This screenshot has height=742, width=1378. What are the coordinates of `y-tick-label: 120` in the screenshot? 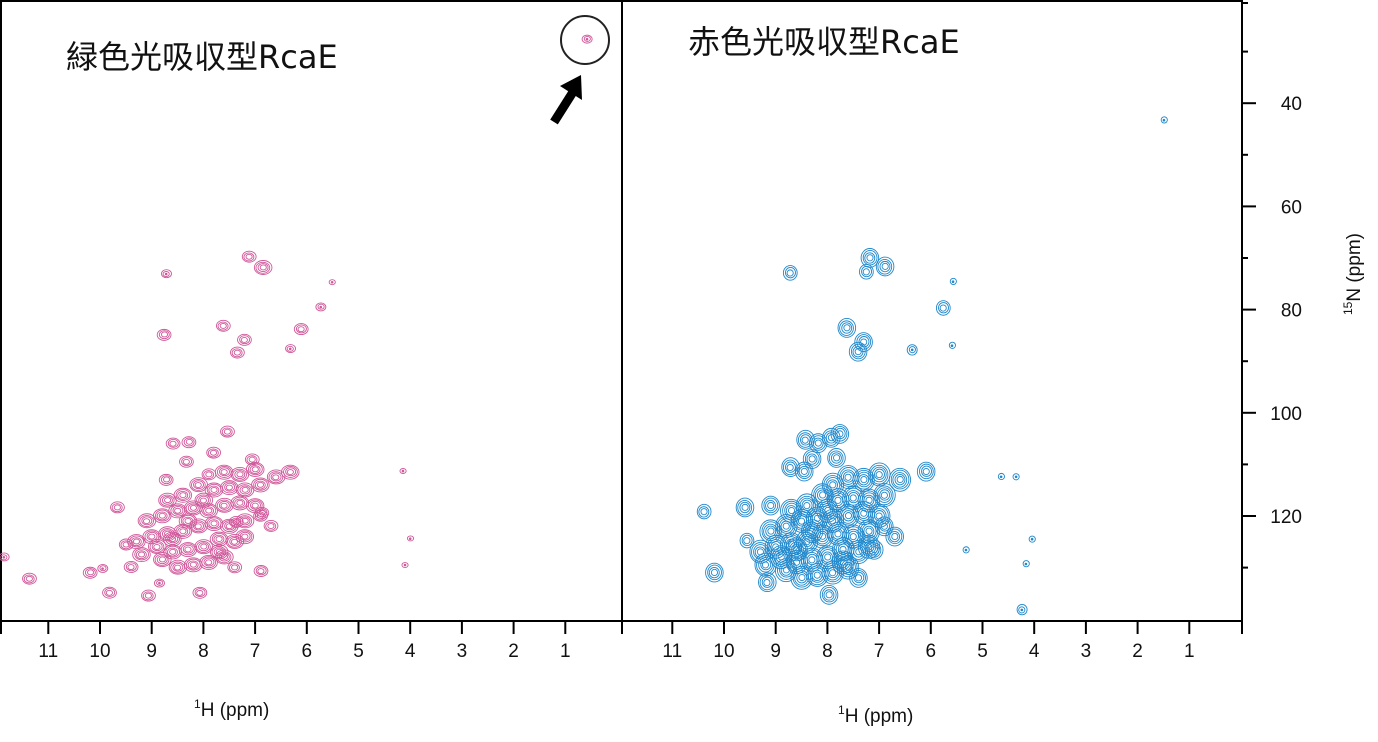 It's located at (1286, 517).